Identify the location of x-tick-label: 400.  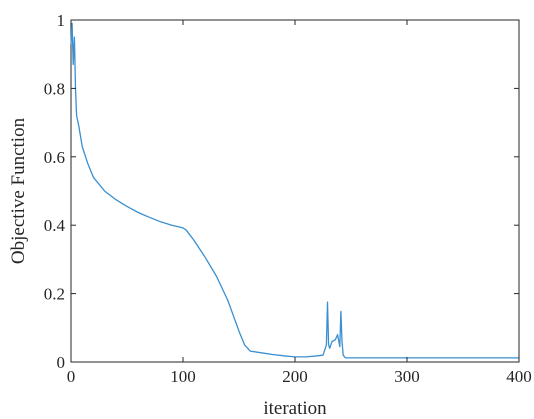
(519, 376).